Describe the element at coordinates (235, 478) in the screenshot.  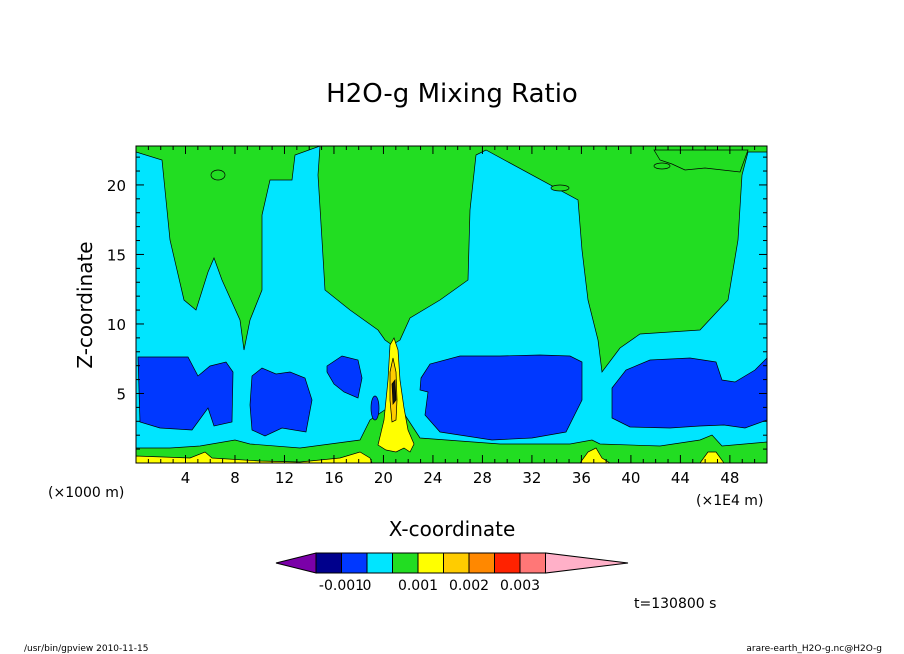
I see `x-tick-label: 8` at that location.